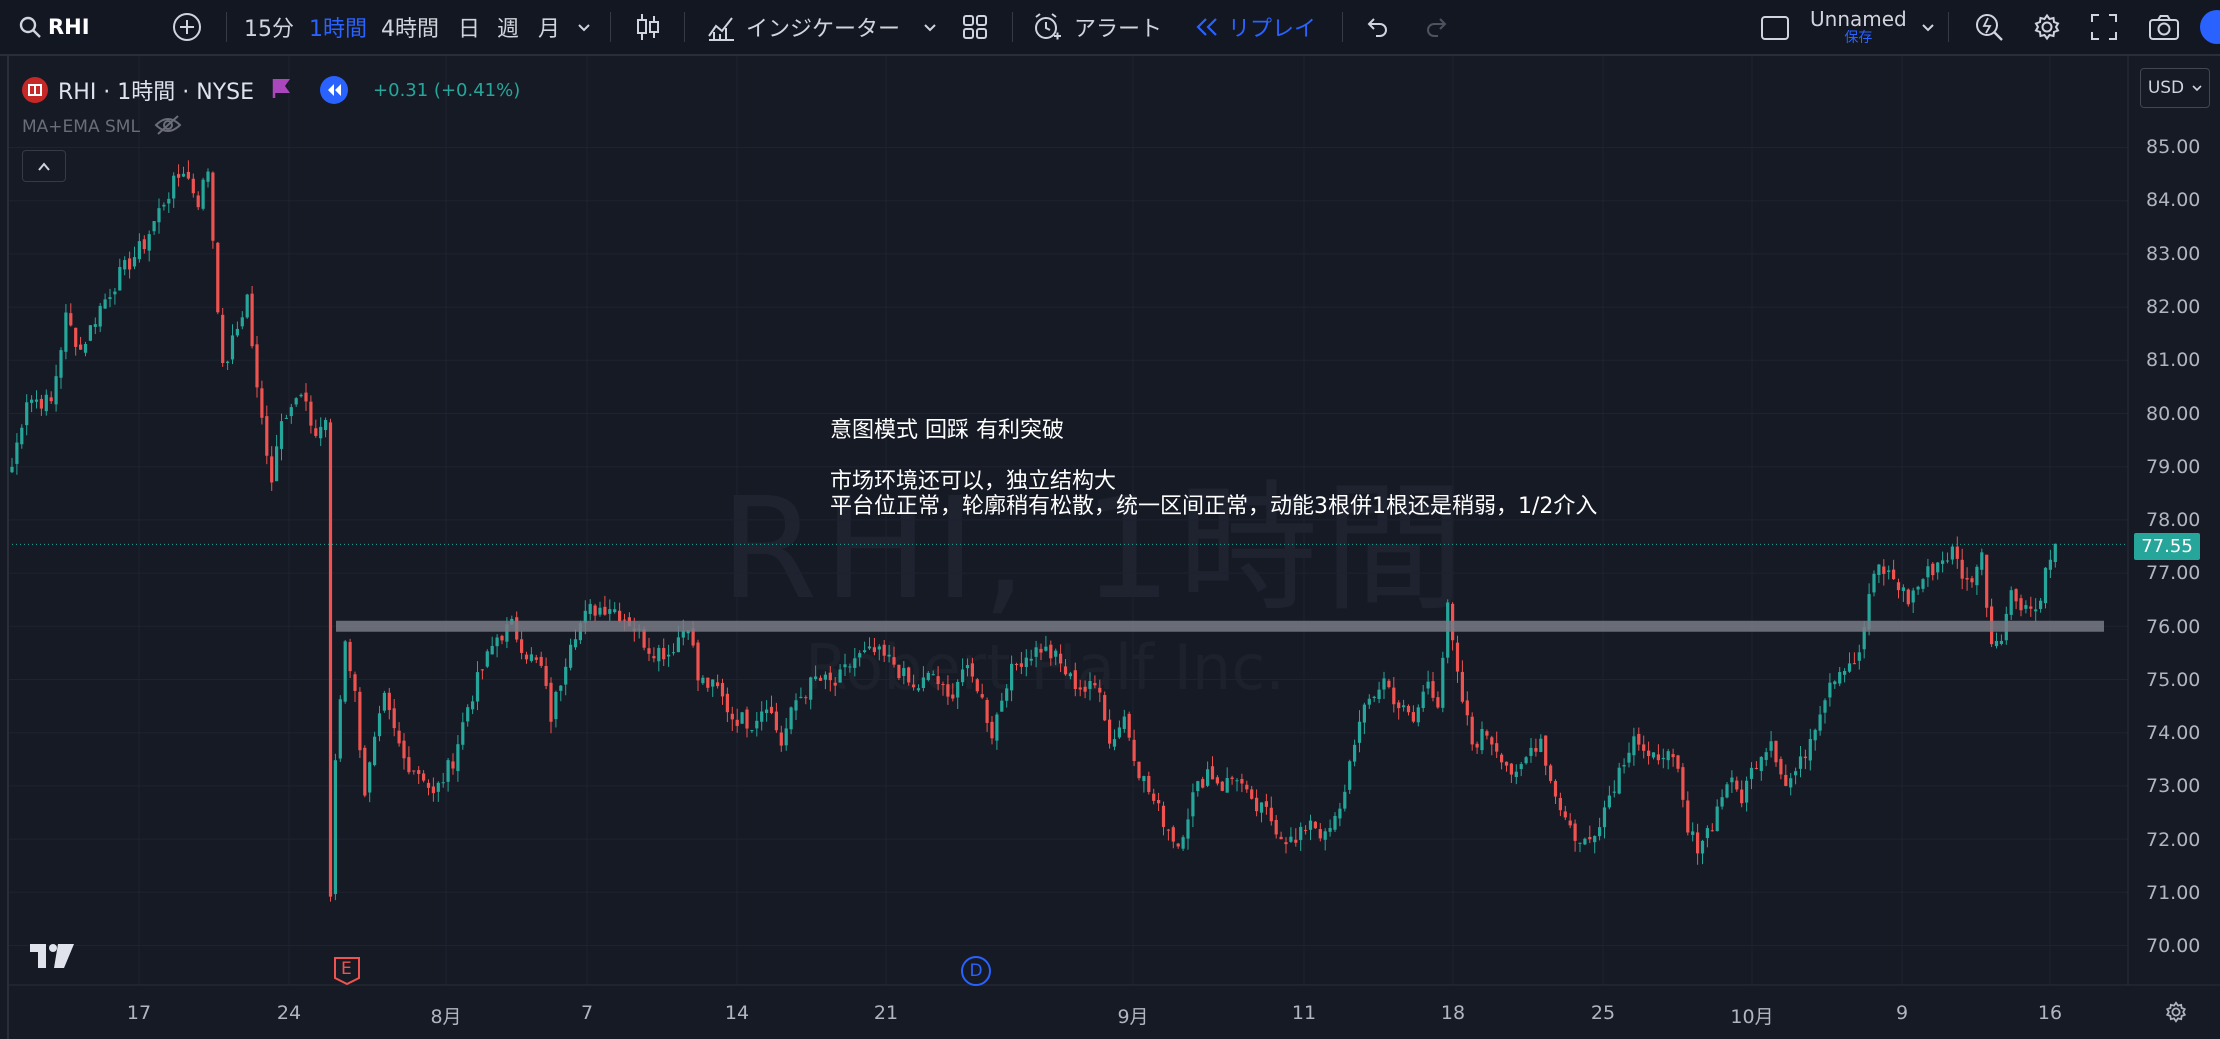 Image resolution: width=2220 pixels, height=1039 pixels. Describe the element at coordinates (2167, 546) in the screenshot. I see `last-price-value: 77.55` at that location.